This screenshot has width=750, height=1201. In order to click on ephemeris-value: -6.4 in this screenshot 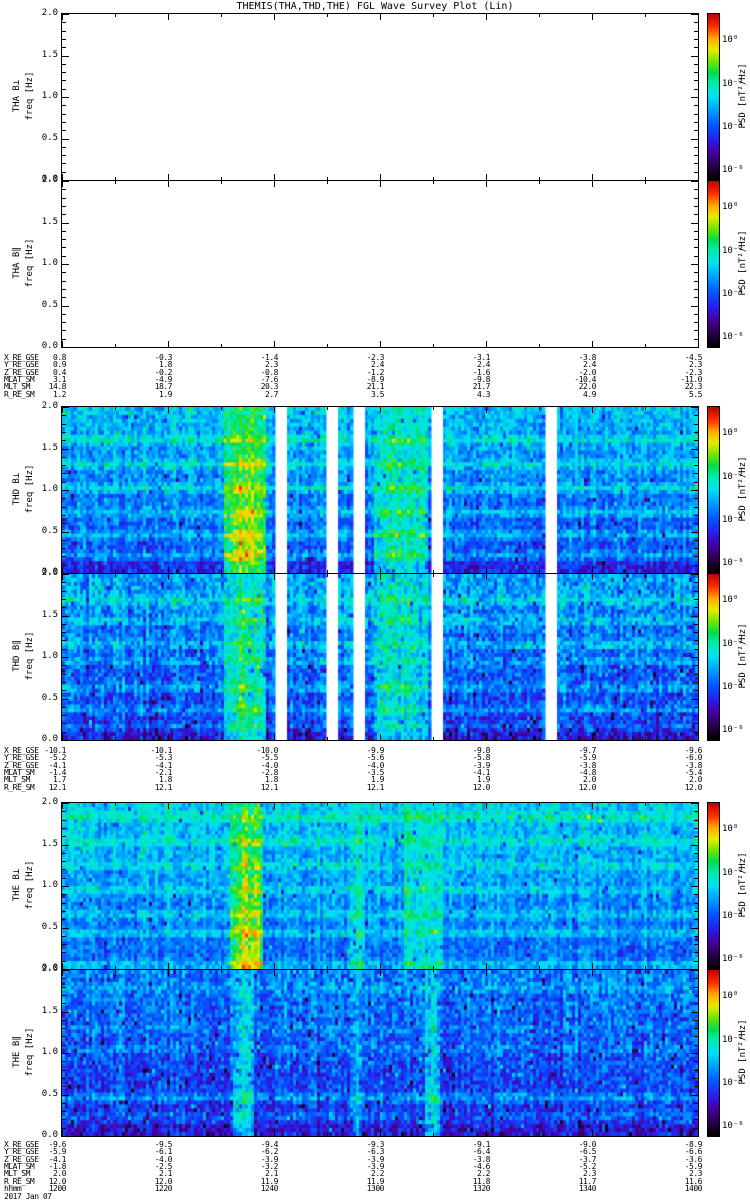, I will do `click(481, 1152)`.